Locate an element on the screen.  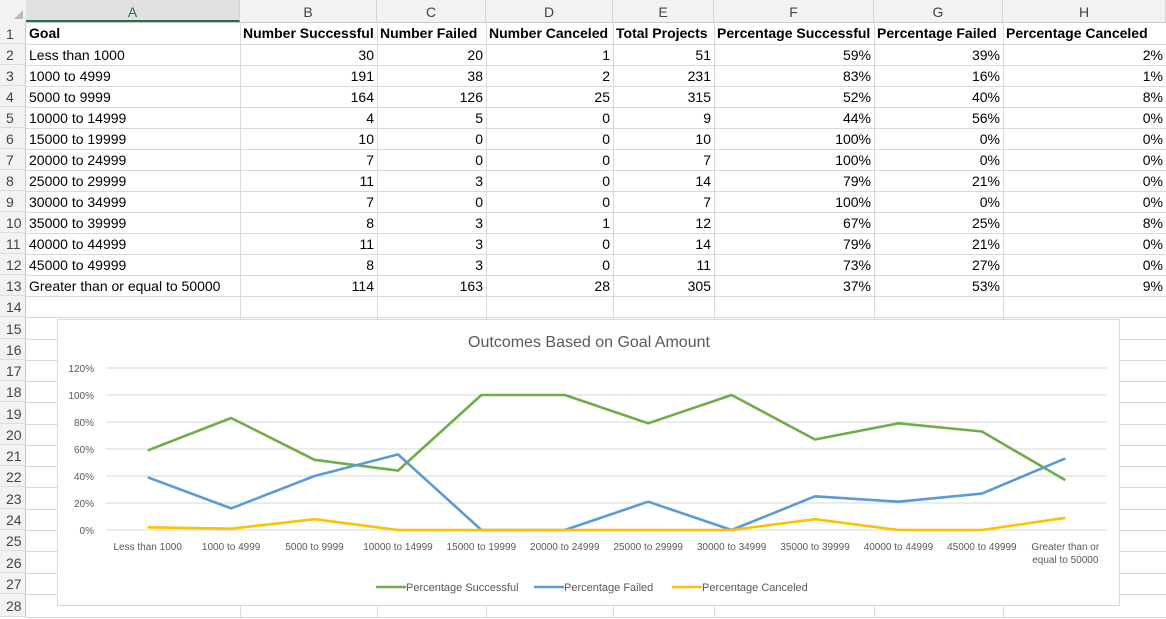
row-header: 9 is located at coordinates (13, 201).